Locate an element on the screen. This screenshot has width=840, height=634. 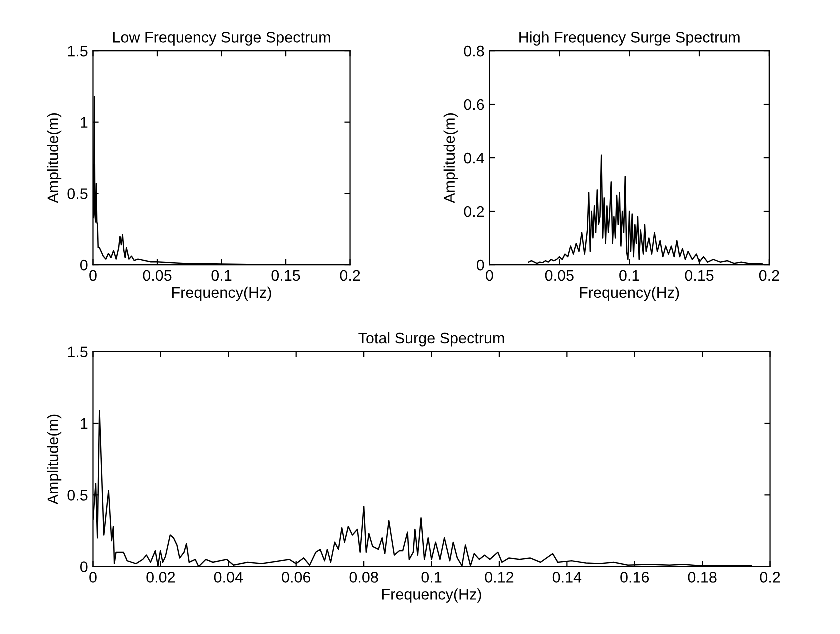
y-tick-label: 0.2 is located at coordinates (474, 212).